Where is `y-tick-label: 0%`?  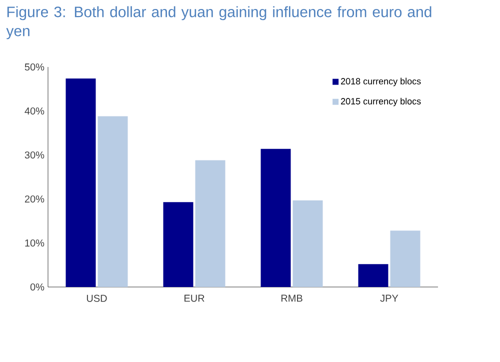
y-tick-label: 0% is located at coordinates (37, 287).